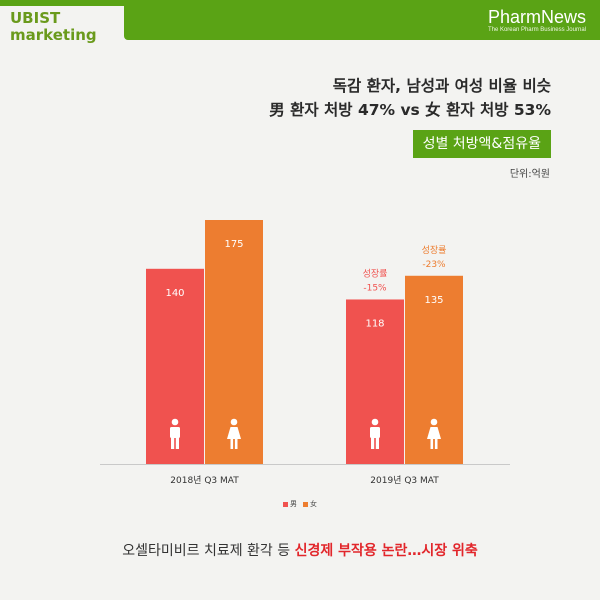  I want to click on unit-label: 단위:억원, so click(529, 174).